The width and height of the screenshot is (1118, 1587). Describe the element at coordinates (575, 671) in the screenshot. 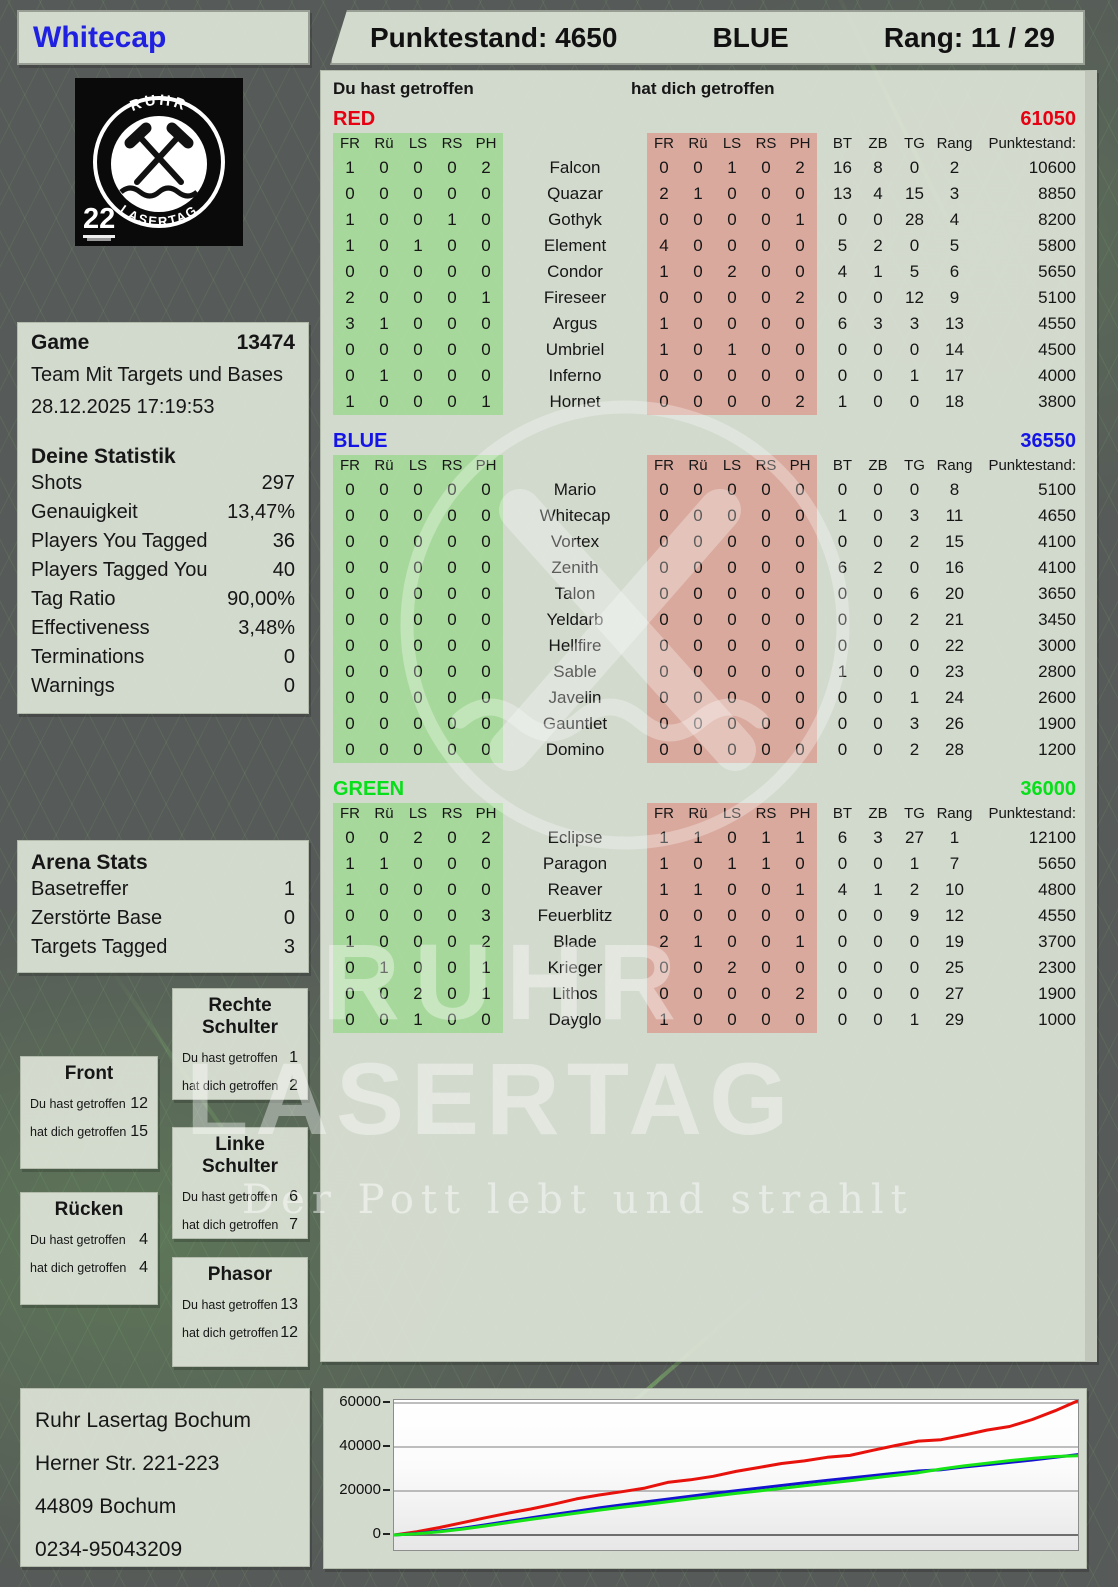

I see `player-name-cell: Sable` at that location.